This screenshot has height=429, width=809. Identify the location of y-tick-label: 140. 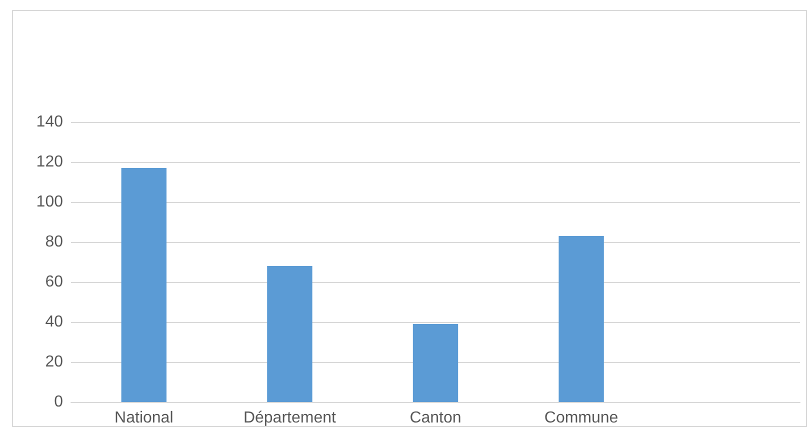
(50, 122).